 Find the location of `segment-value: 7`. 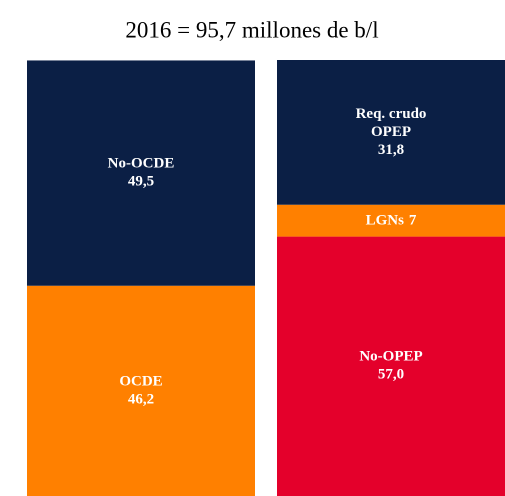

segment-value: 7 is located at coordinates (413, 221).